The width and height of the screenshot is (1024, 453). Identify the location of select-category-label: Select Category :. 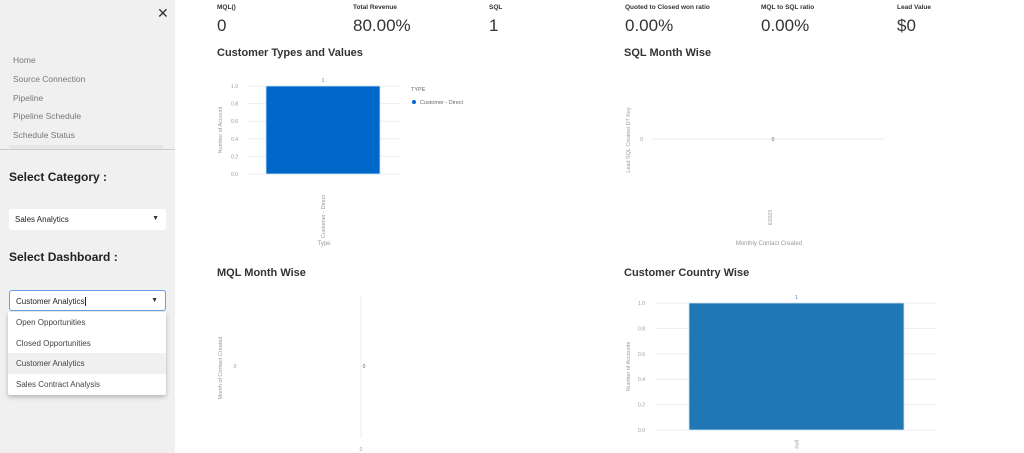
(58, 177).